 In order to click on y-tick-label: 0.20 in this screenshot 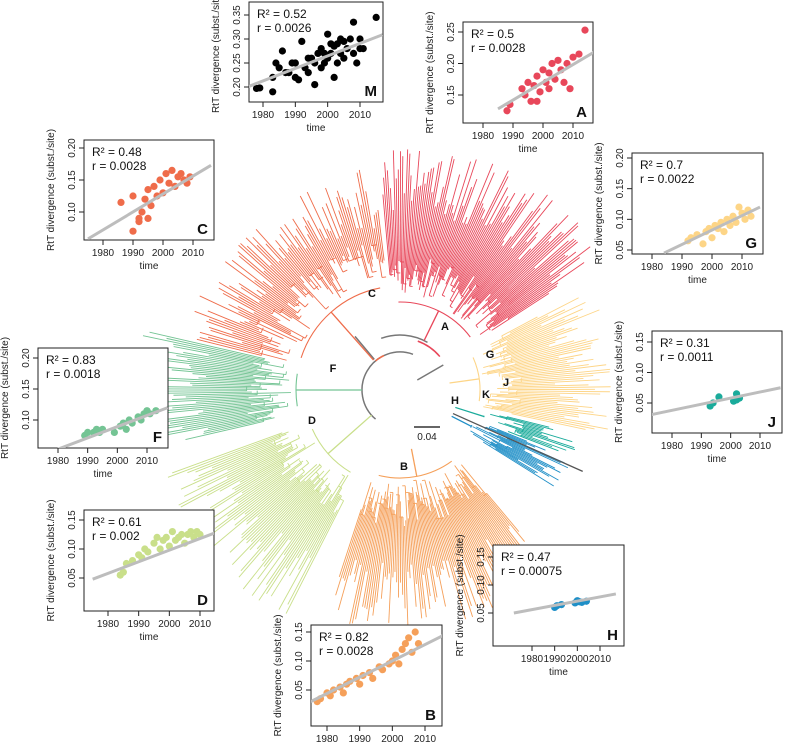, I will do `click(237, 87)`.